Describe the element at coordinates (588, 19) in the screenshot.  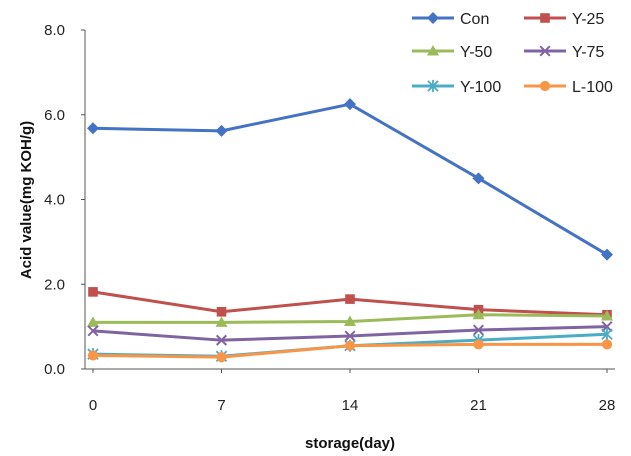
I see `legend-label: Y-25` at that location.